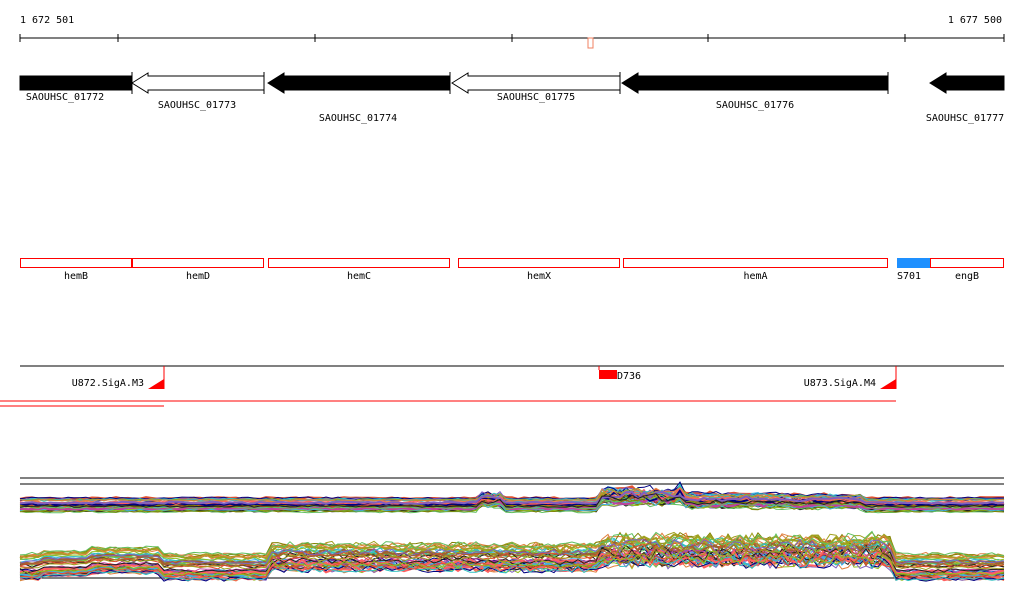  What do you see at coordinates (359, 98) in the screenshot?
I see `gene-SAOUHSC_01774: SAOUHSC_01774` at bounding box center [359, 98].